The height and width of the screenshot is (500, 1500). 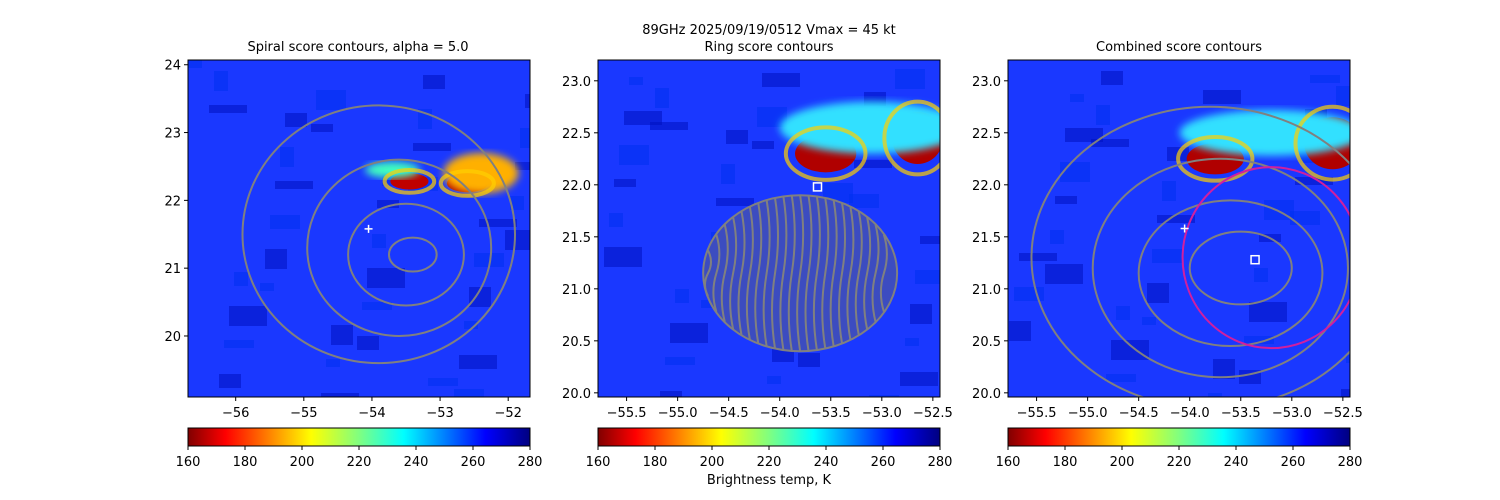 What do you see at coordinates (576, 394) in the screenshot?
I see `y-tick-label: 20.0` at bounding box center [576, 394].